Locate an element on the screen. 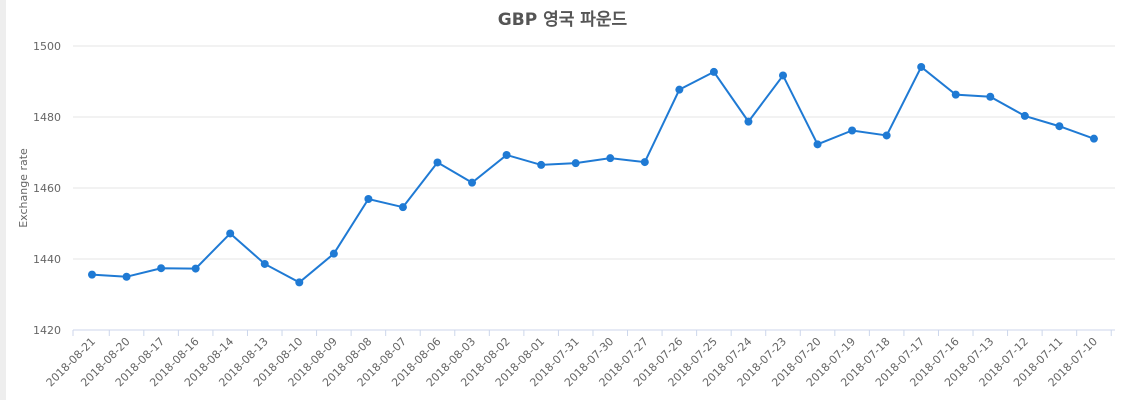  y-tick-label: 1500 is located at coordinates (47, 46).